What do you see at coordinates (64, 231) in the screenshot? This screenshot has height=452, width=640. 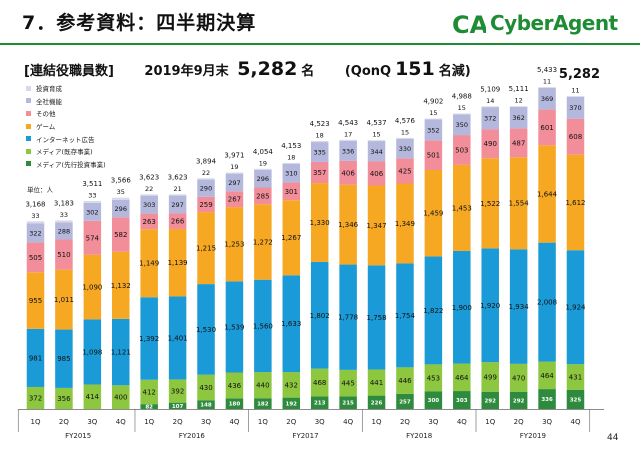 I see `bar-value-label: 288` at bounding box center [64, 231].